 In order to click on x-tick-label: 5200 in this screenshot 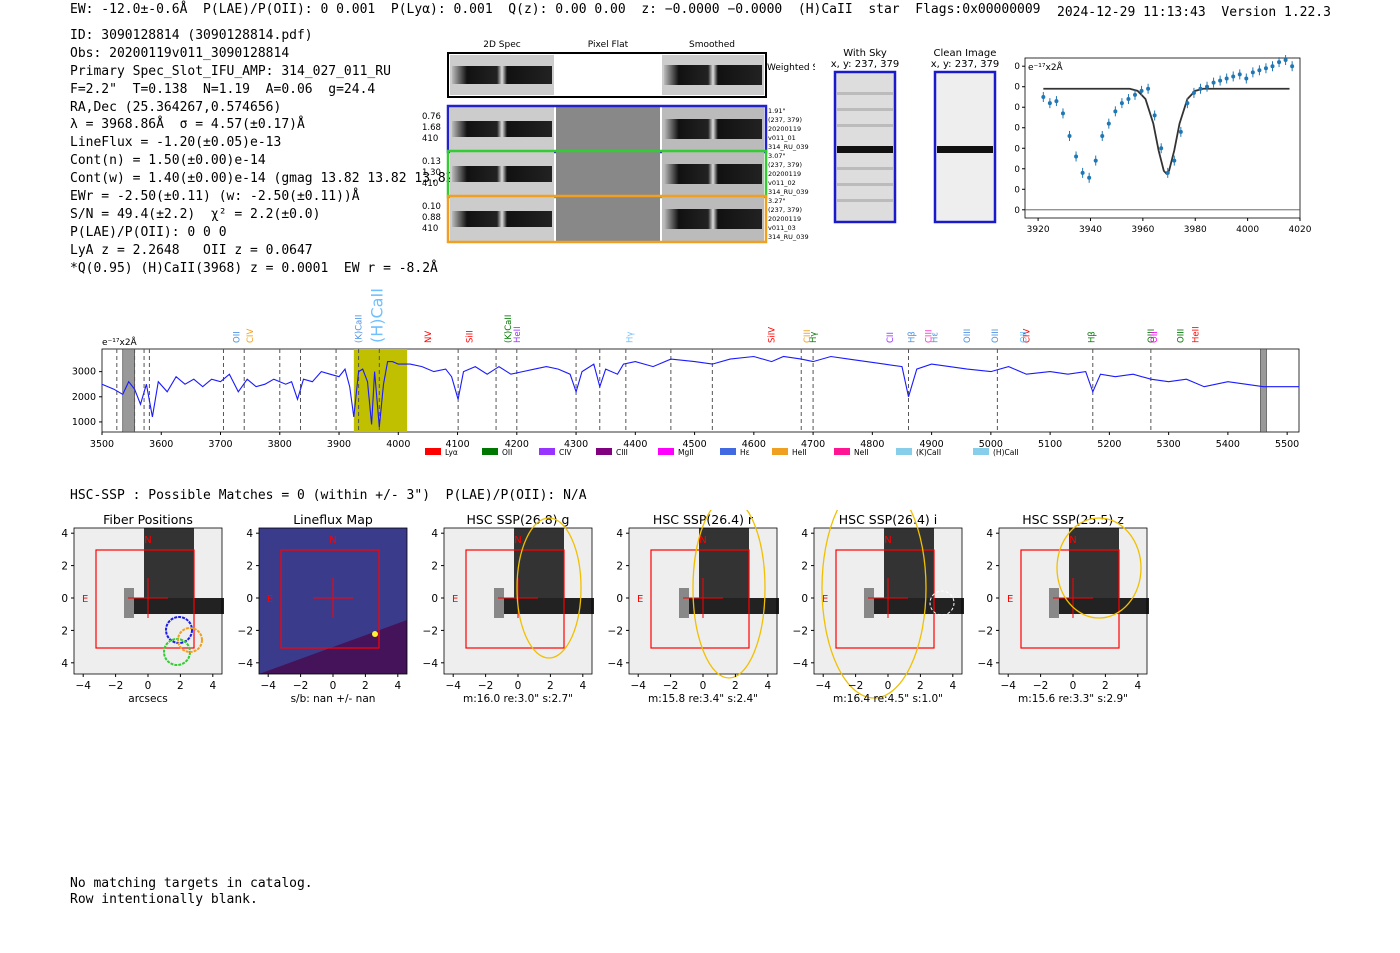, I will do `click(1109, 444)`.